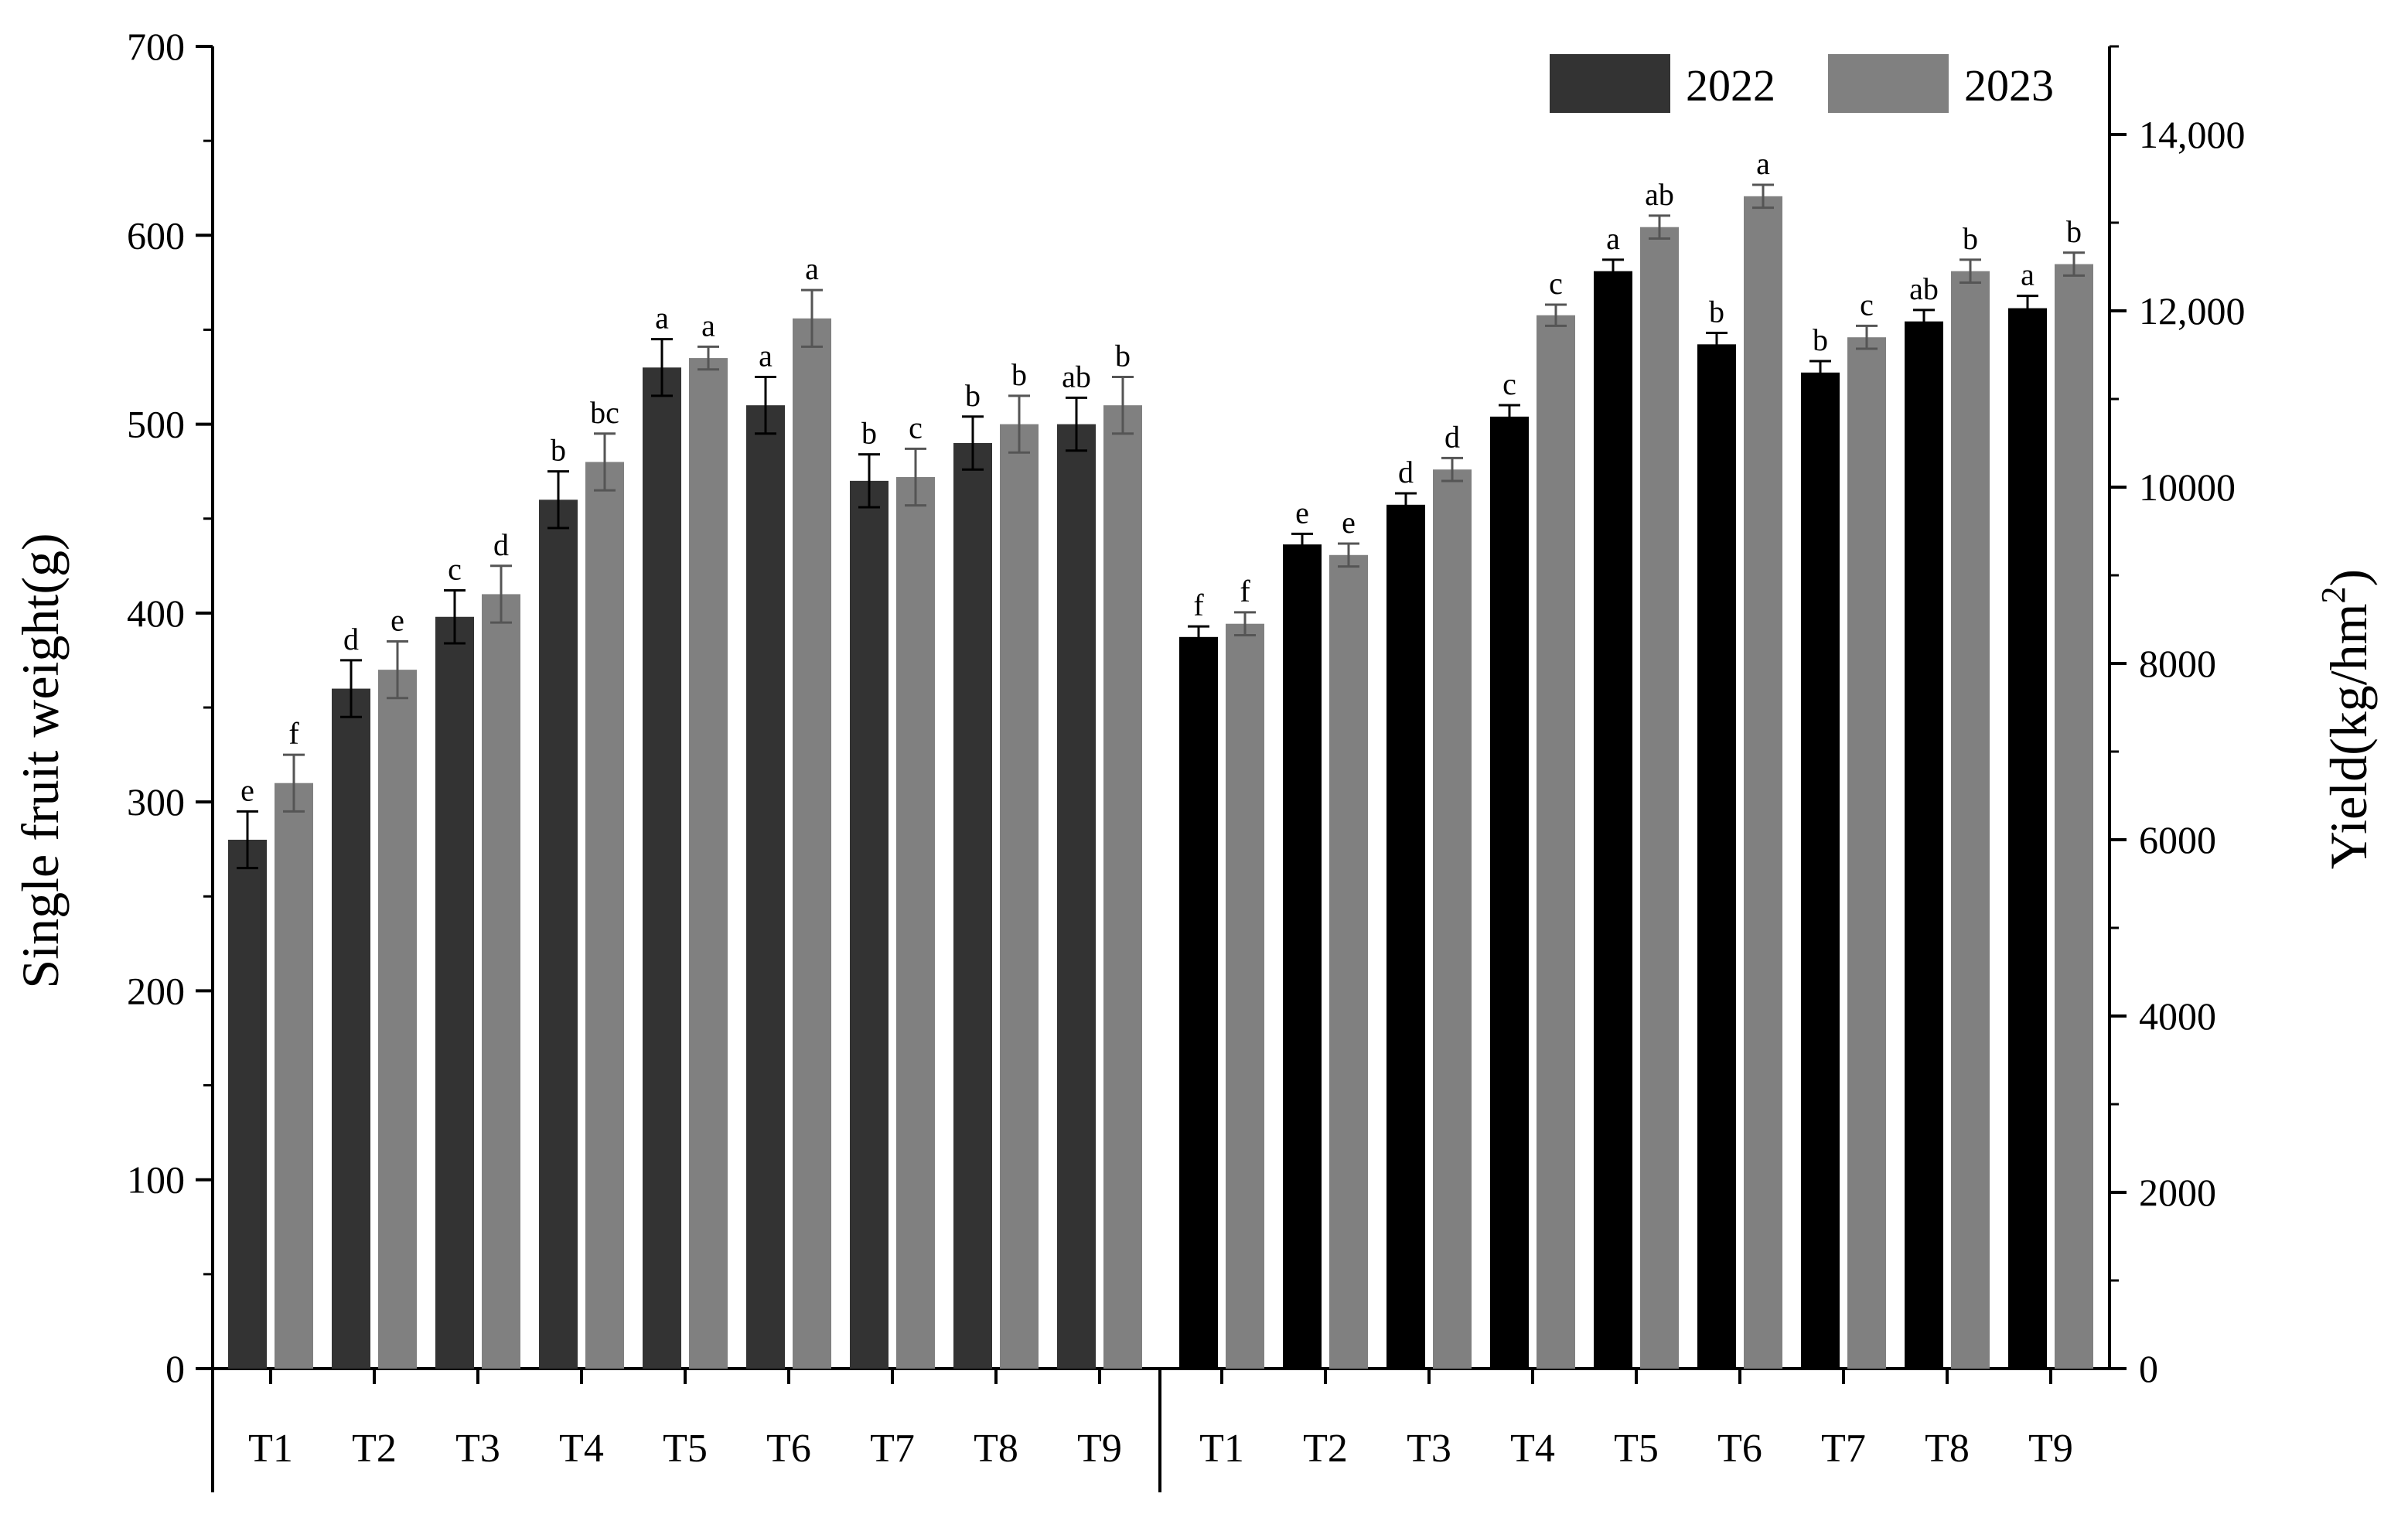 The image size is (2408, 1514). I want to click on left-tick-label: 700, so click(156, 47).